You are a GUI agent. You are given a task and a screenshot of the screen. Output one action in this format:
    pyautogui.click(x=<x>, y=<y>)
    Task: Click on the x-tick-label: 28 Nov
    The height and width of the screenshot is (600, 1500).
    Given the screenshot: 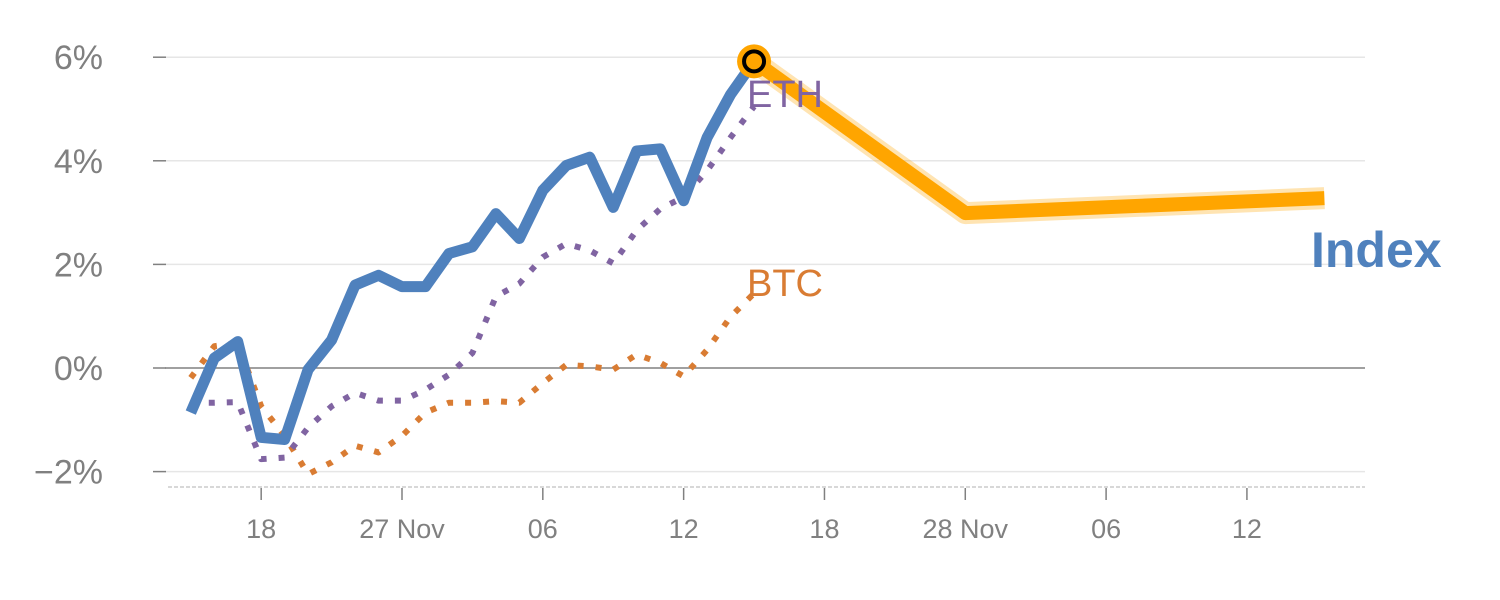 What is the action you would take?
    pyautogui.click(x=965, y=529)
    